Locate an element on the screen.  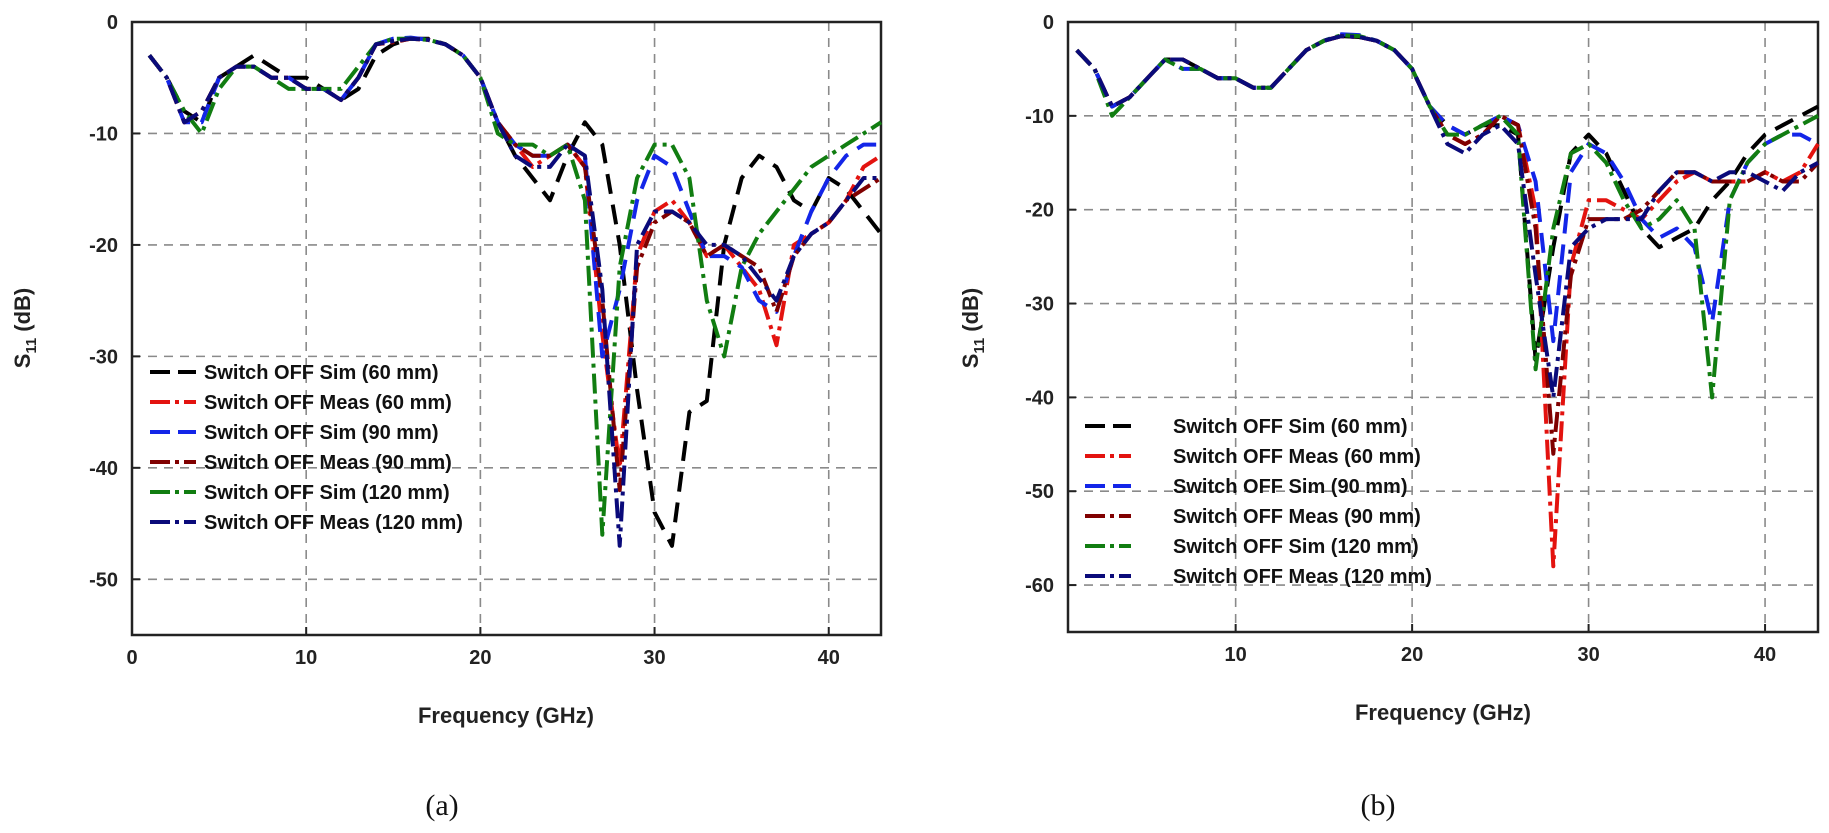
x-tick-label-b: 40 is located at coordinates (1765, 655).